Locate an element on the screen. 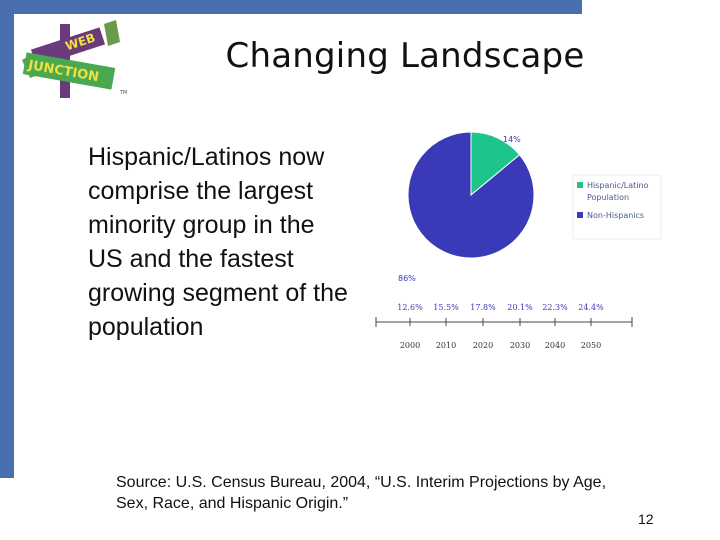 This screenshot has width=720, height=540. timeline-percent-2050: 24.4% is located at coordinates (591, 307).